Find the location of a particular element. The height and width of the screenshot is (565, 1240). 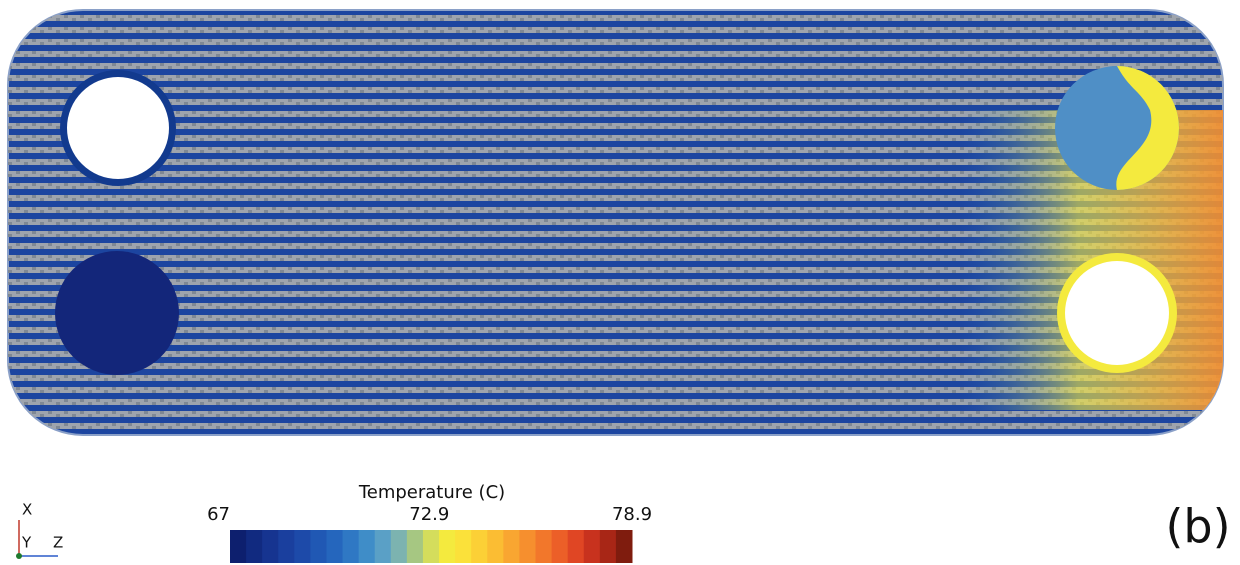

axis-triad: X Y Z is located at coordinates (39, 530).